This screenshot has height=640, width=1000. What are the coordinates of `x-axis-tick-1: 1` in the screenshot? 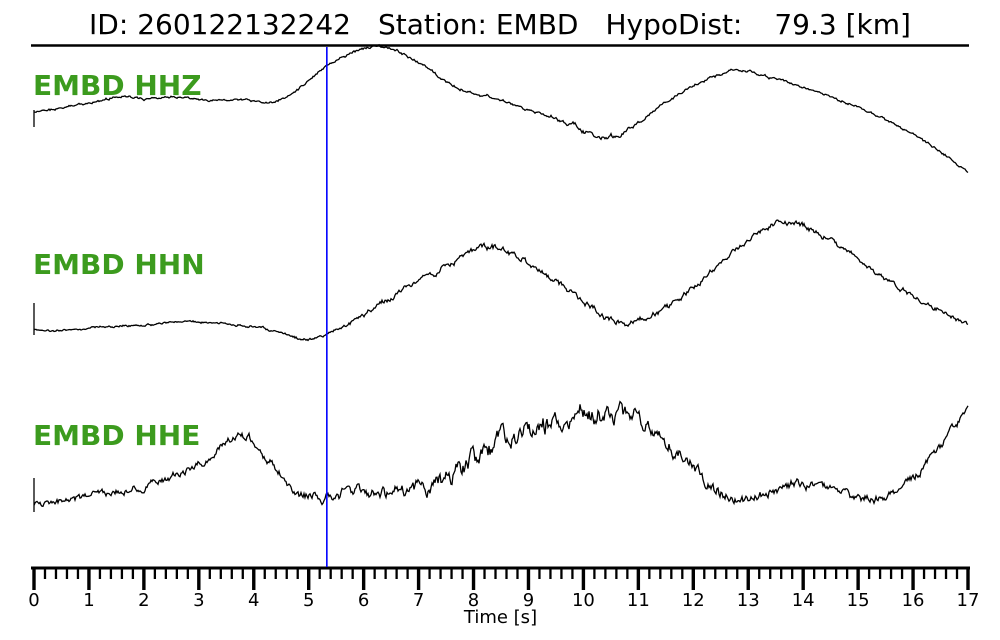 It's located at (89, 600).